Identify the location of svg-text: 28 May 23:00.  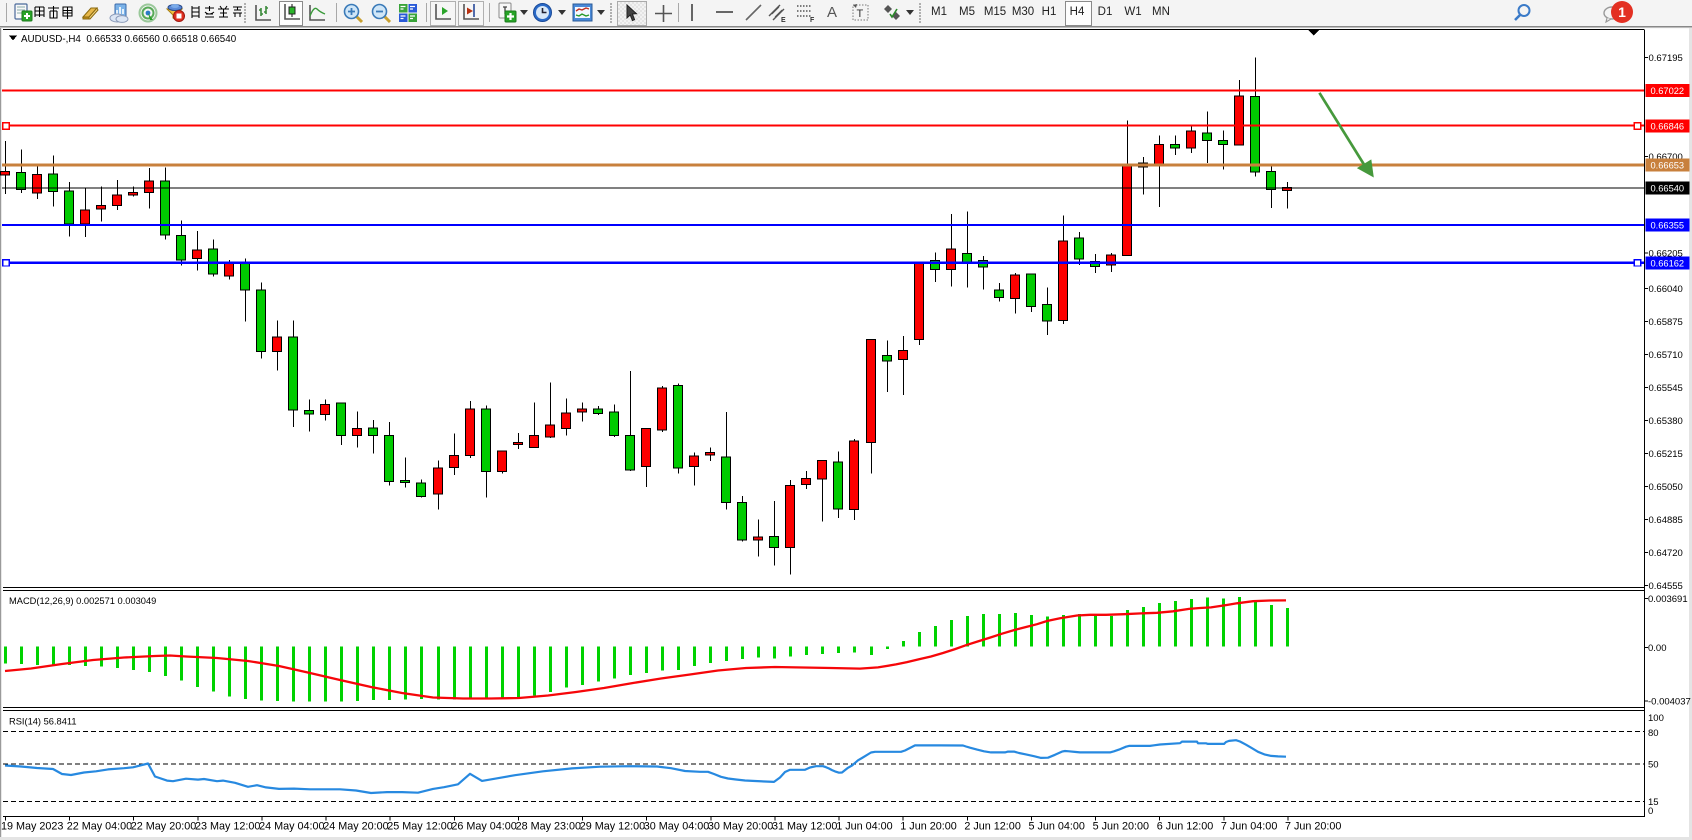
(548, 827).